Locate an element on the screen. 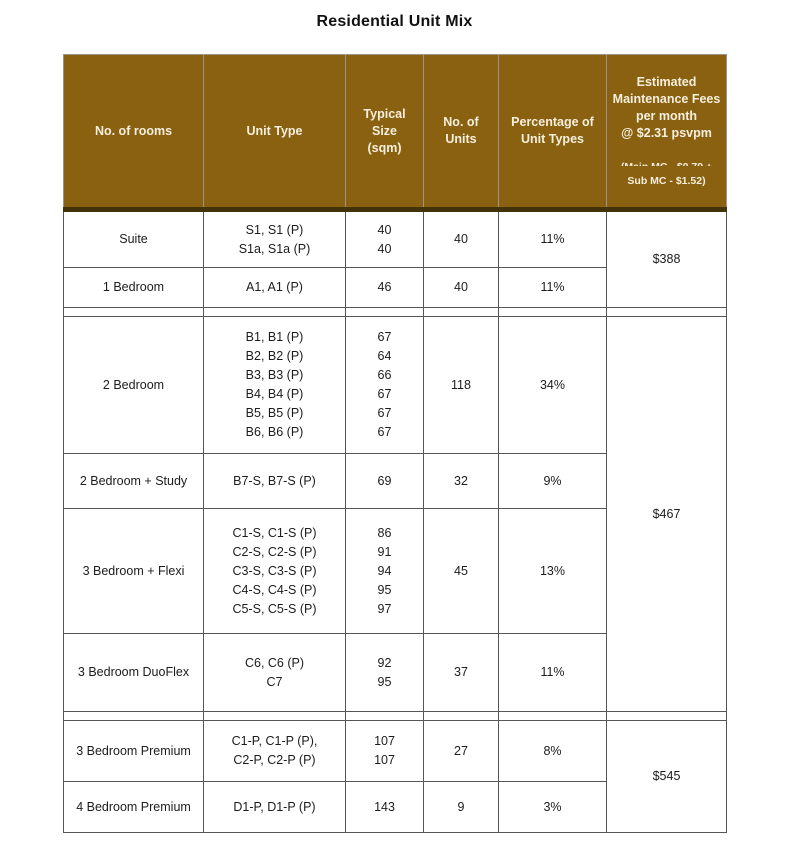  table-row-1-bedroom: 1 Bedroom A1, A1 (P) 46 40 11% is located at coordinates (395, 287).